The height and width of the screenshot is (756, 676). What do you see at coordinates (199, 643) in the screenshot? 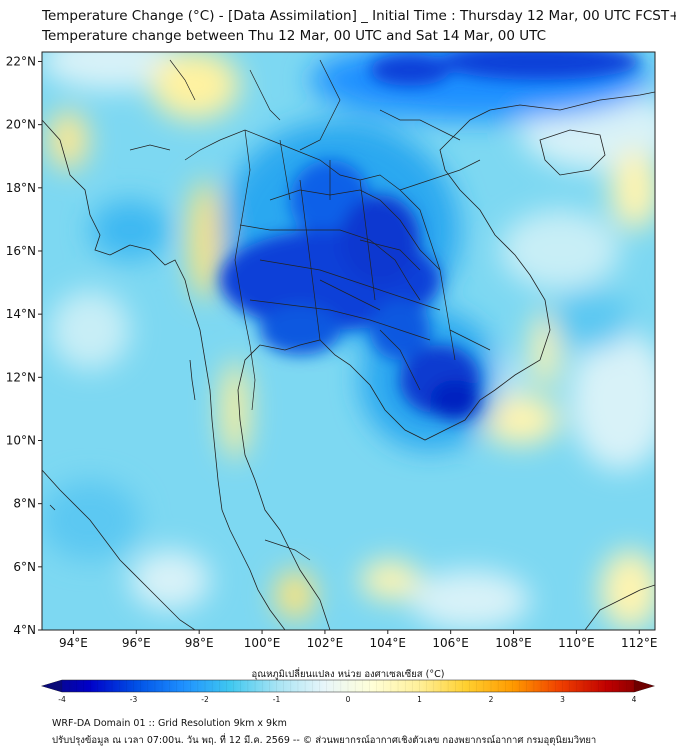
I see `lon-tick-label: 98°E` at bounding box center [199, 643].